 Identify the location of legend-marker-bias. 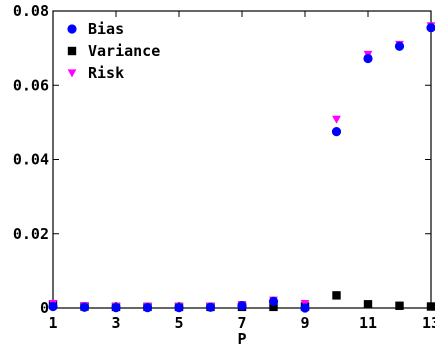
(72, 29).